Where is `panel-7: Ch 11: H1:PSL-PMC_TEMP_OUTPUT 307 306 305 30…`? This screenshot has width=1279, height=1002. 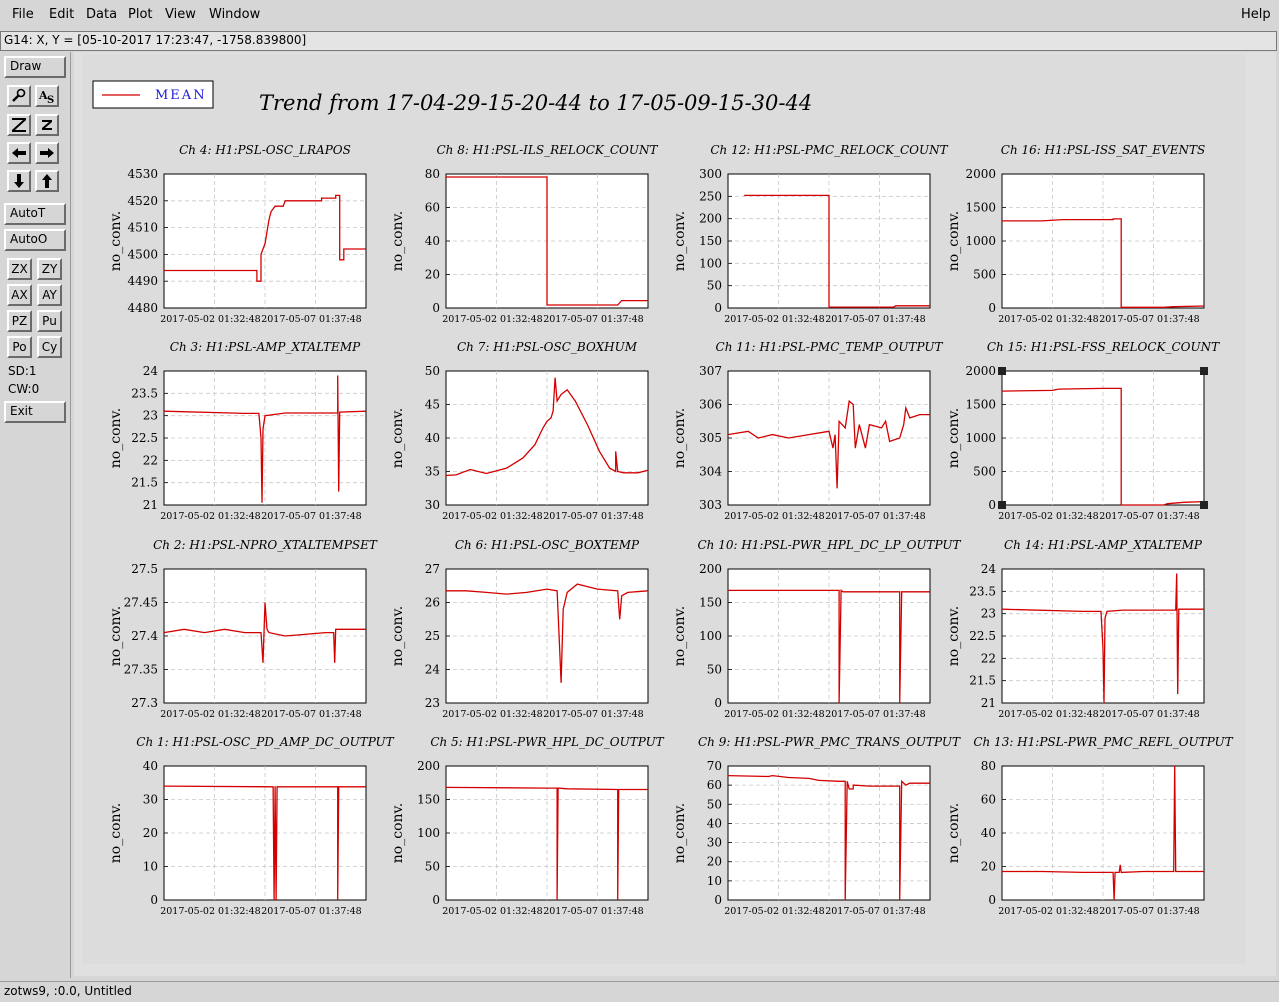 panel-7: Ch 11: H1:PSL-PMC_TEMP_OUTPUT 307 306 305 30… is located at coordinates (807, 431).